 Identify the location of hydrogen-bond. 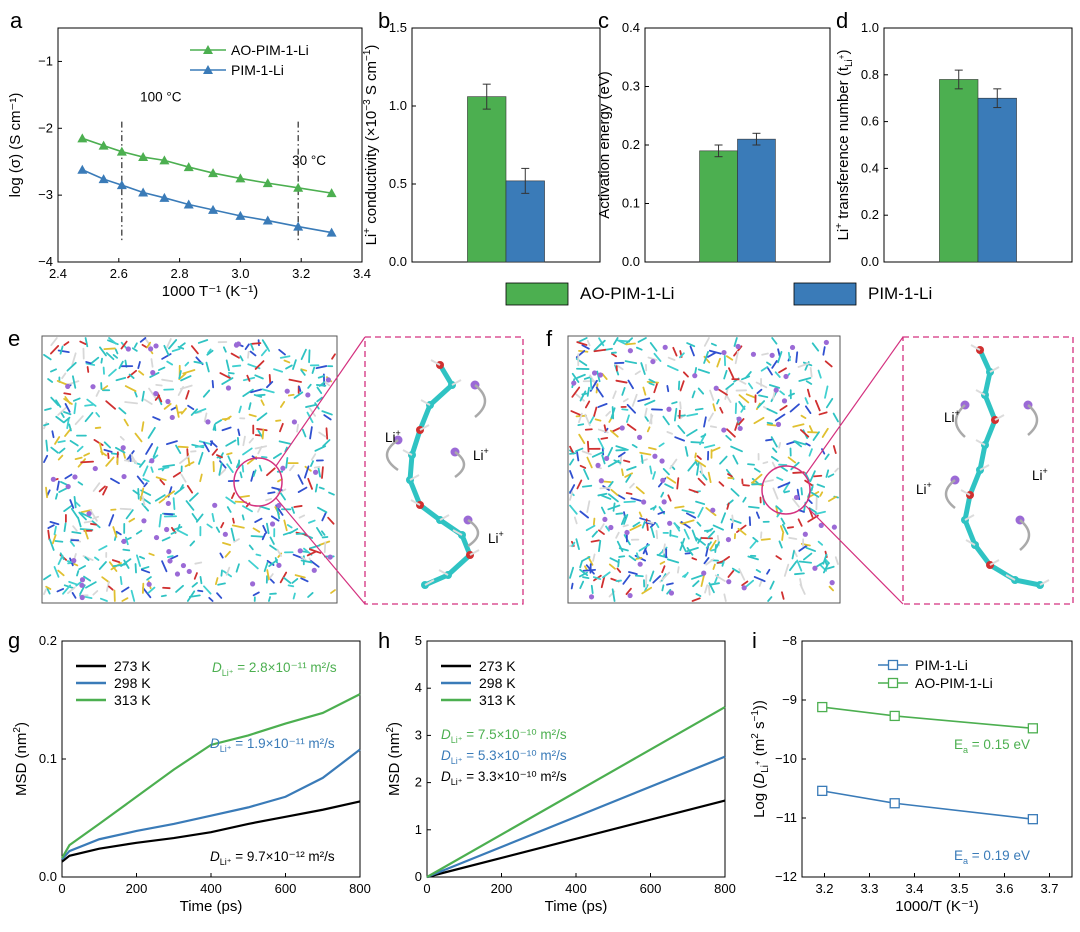
(414, 477).